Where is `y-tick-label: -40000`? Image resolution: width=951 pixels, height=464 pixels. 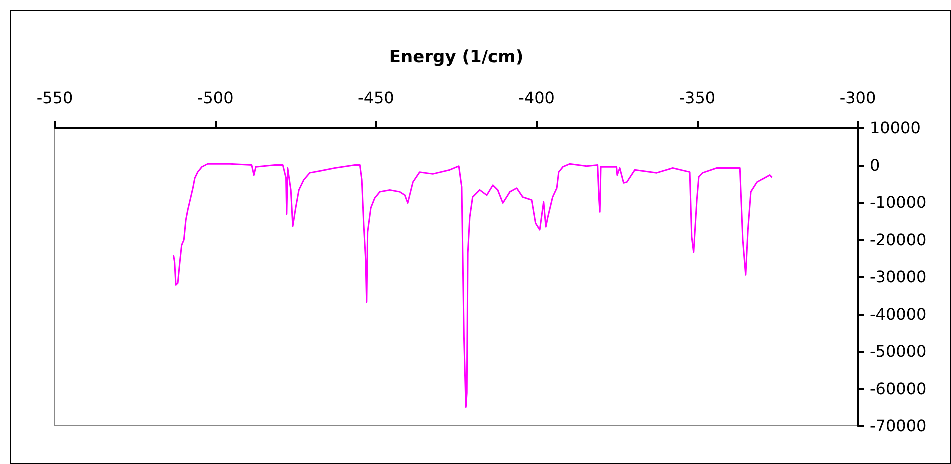
y-tick-label: -40000 is located at coordinates (898, 314).